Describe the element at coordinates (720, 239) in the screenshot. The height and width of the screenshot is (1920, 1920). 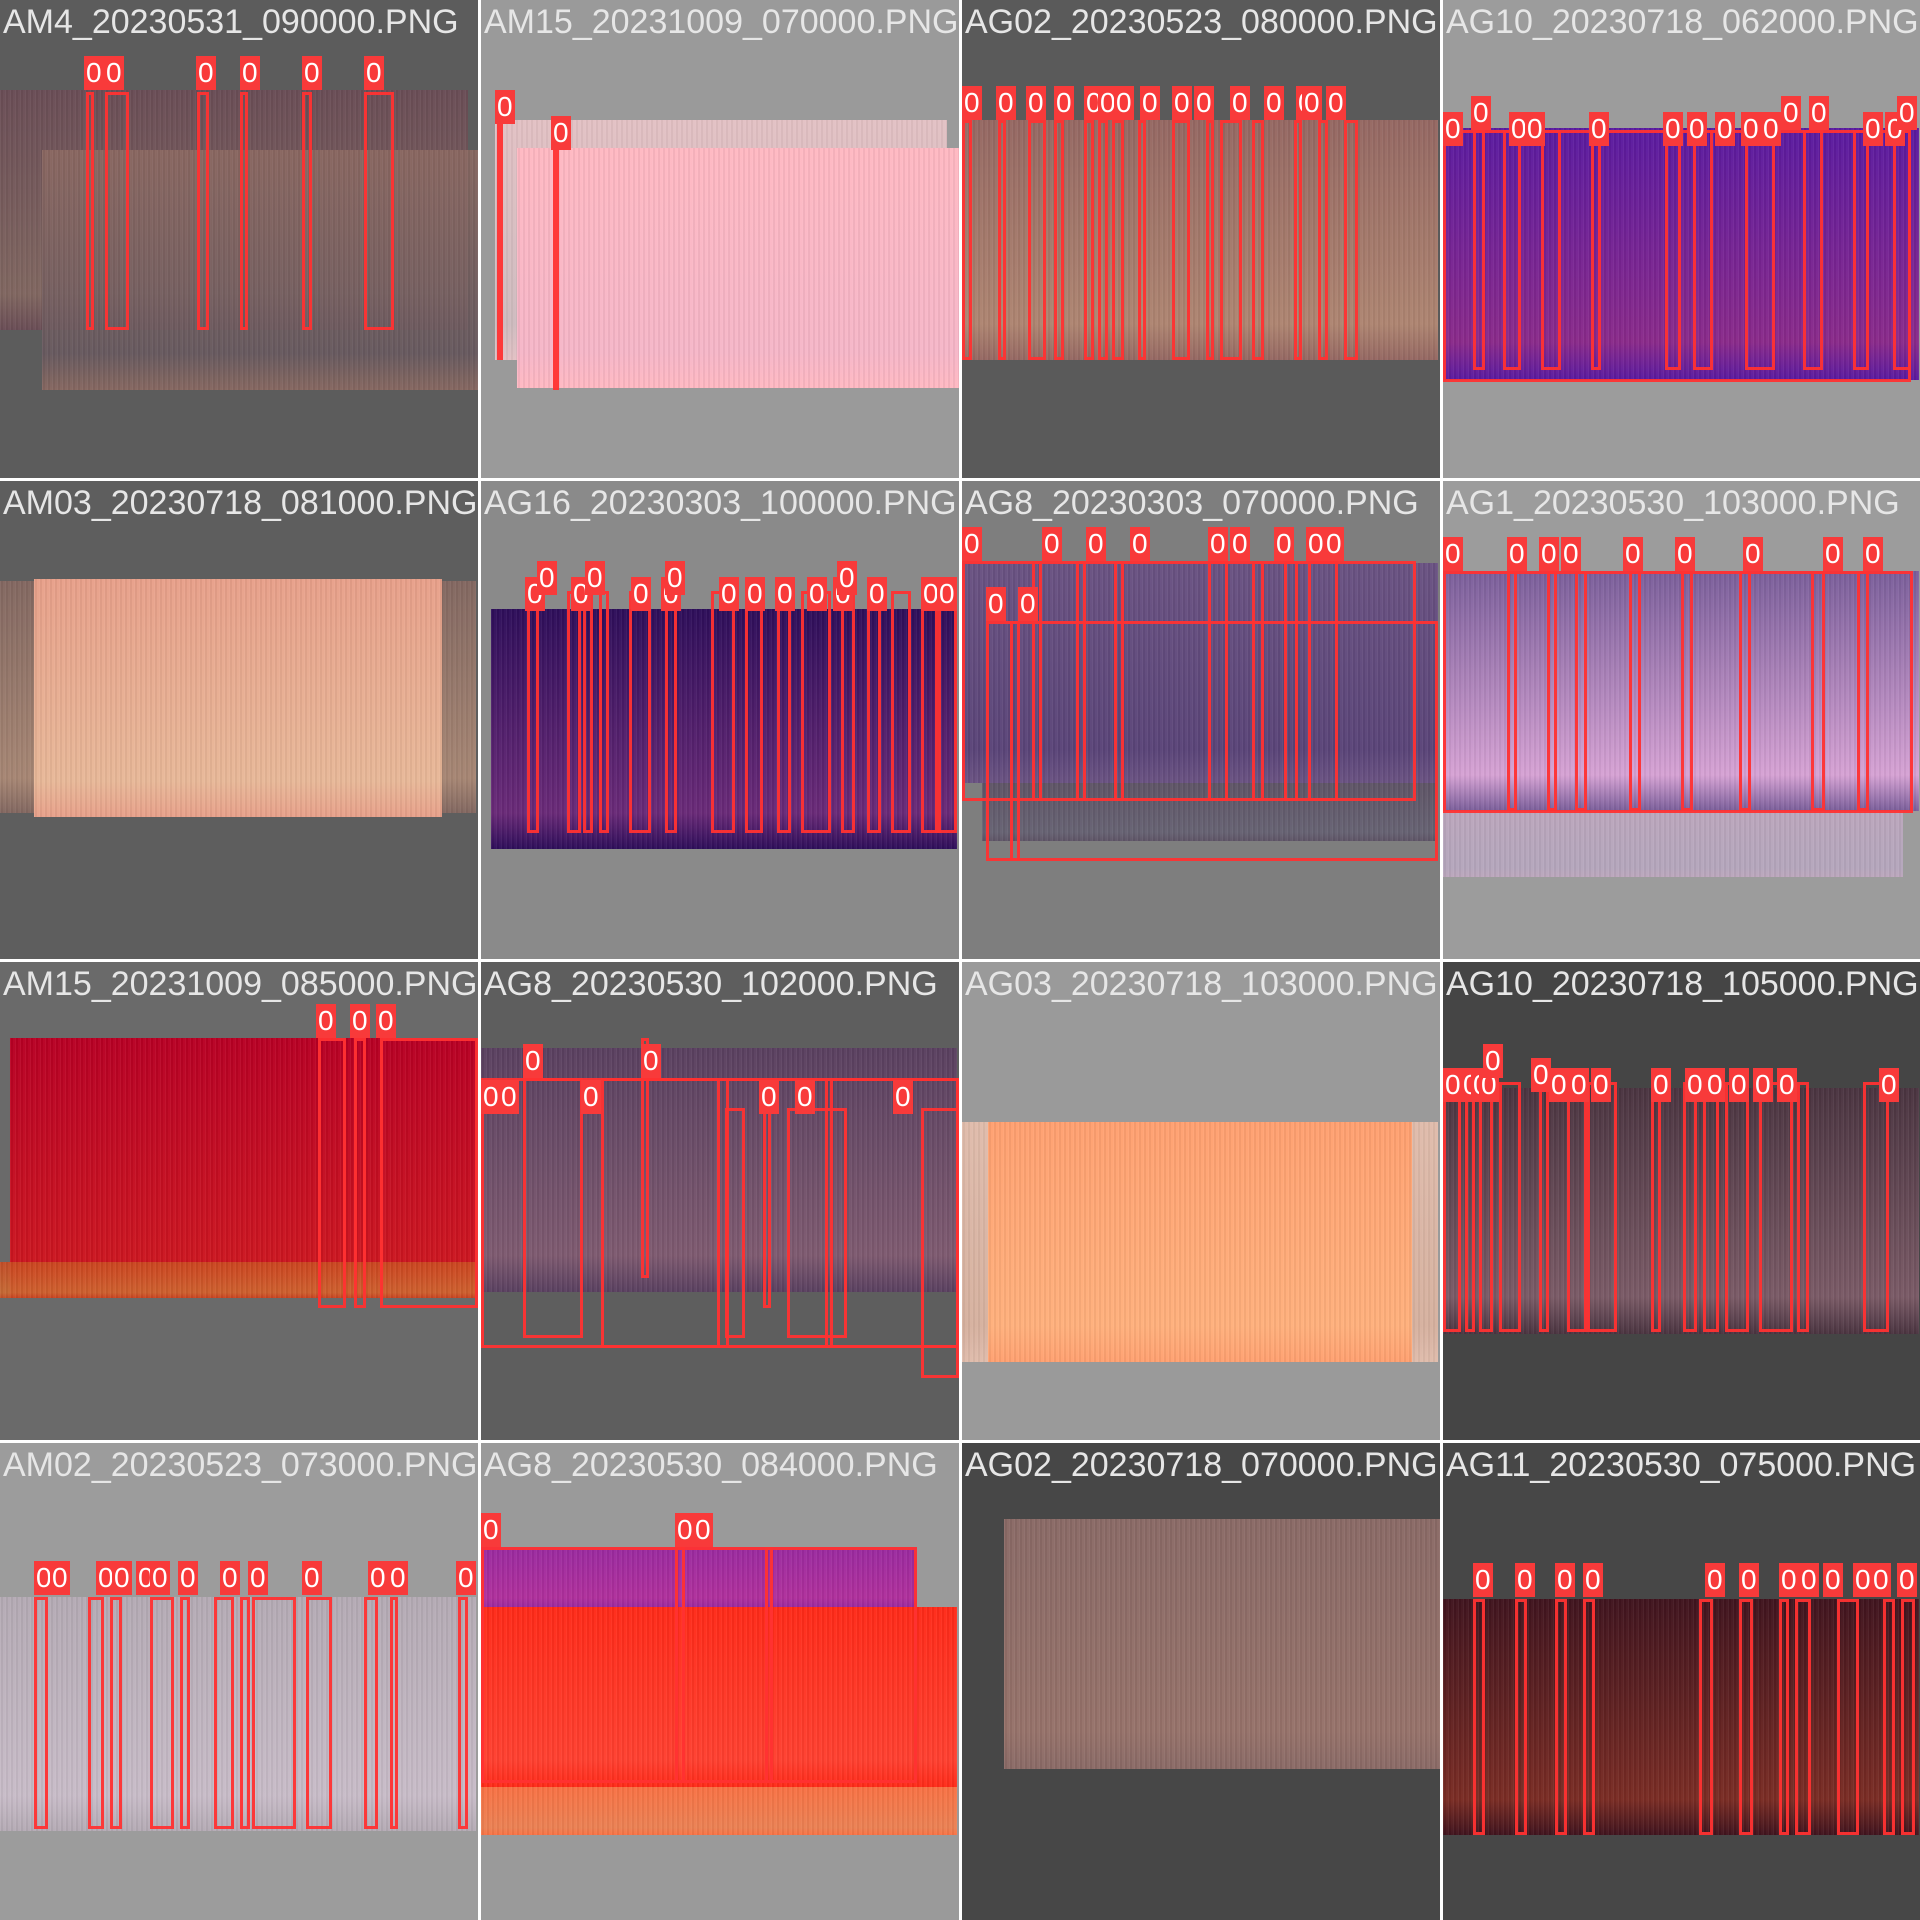
I see `mosaic-tile: 0 0 AM15_20231009_070000.PNG` at that location.